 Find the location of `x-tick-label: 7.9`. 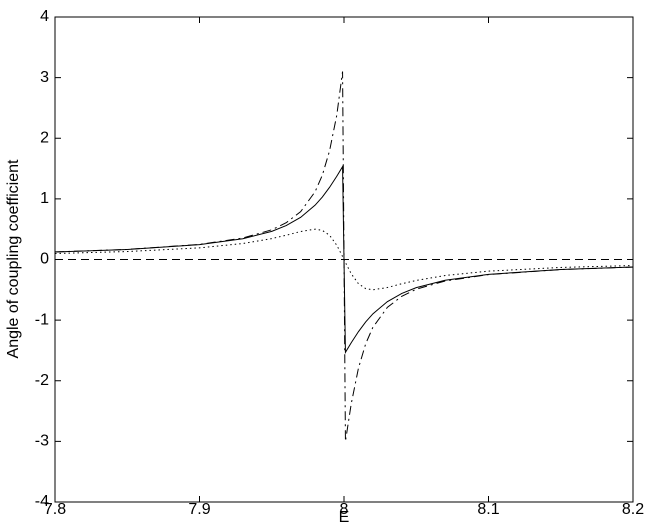

x-tick-label: 7.9 is located at coordinates (199, 509).